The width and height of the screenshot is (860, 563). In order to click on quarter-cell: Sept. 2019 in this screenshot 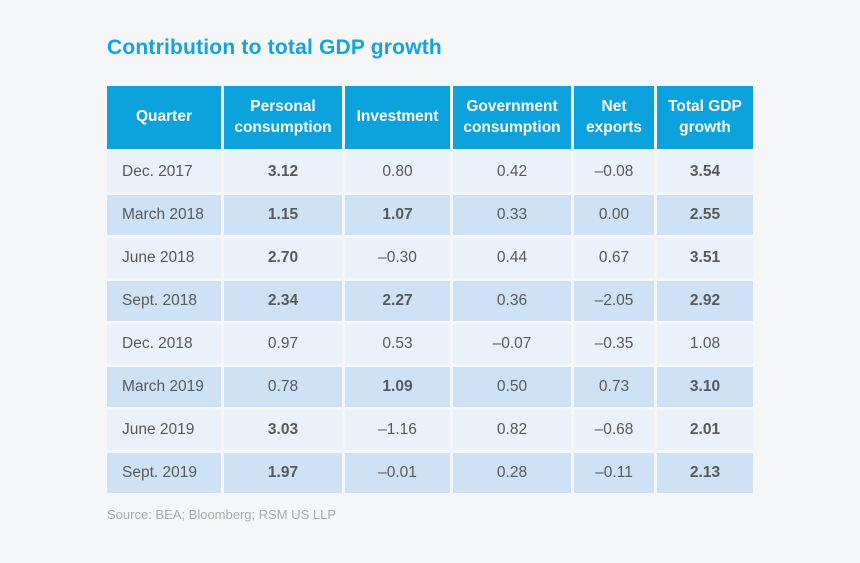, I will do `click(164, 473)`.